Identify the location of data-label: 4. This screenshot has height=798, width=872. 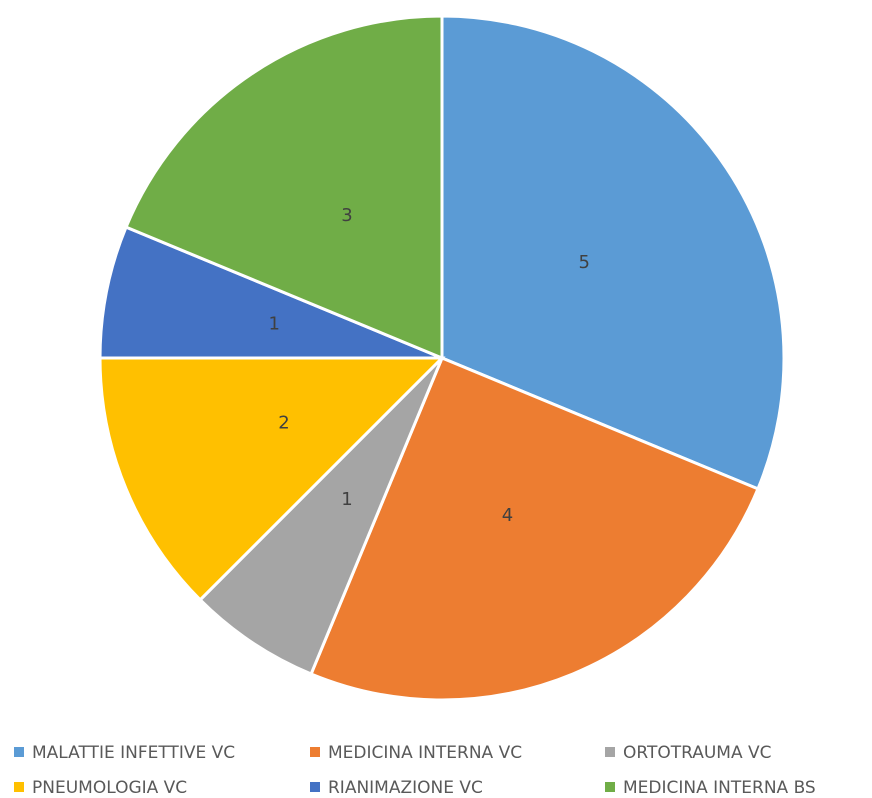
(507, 515).